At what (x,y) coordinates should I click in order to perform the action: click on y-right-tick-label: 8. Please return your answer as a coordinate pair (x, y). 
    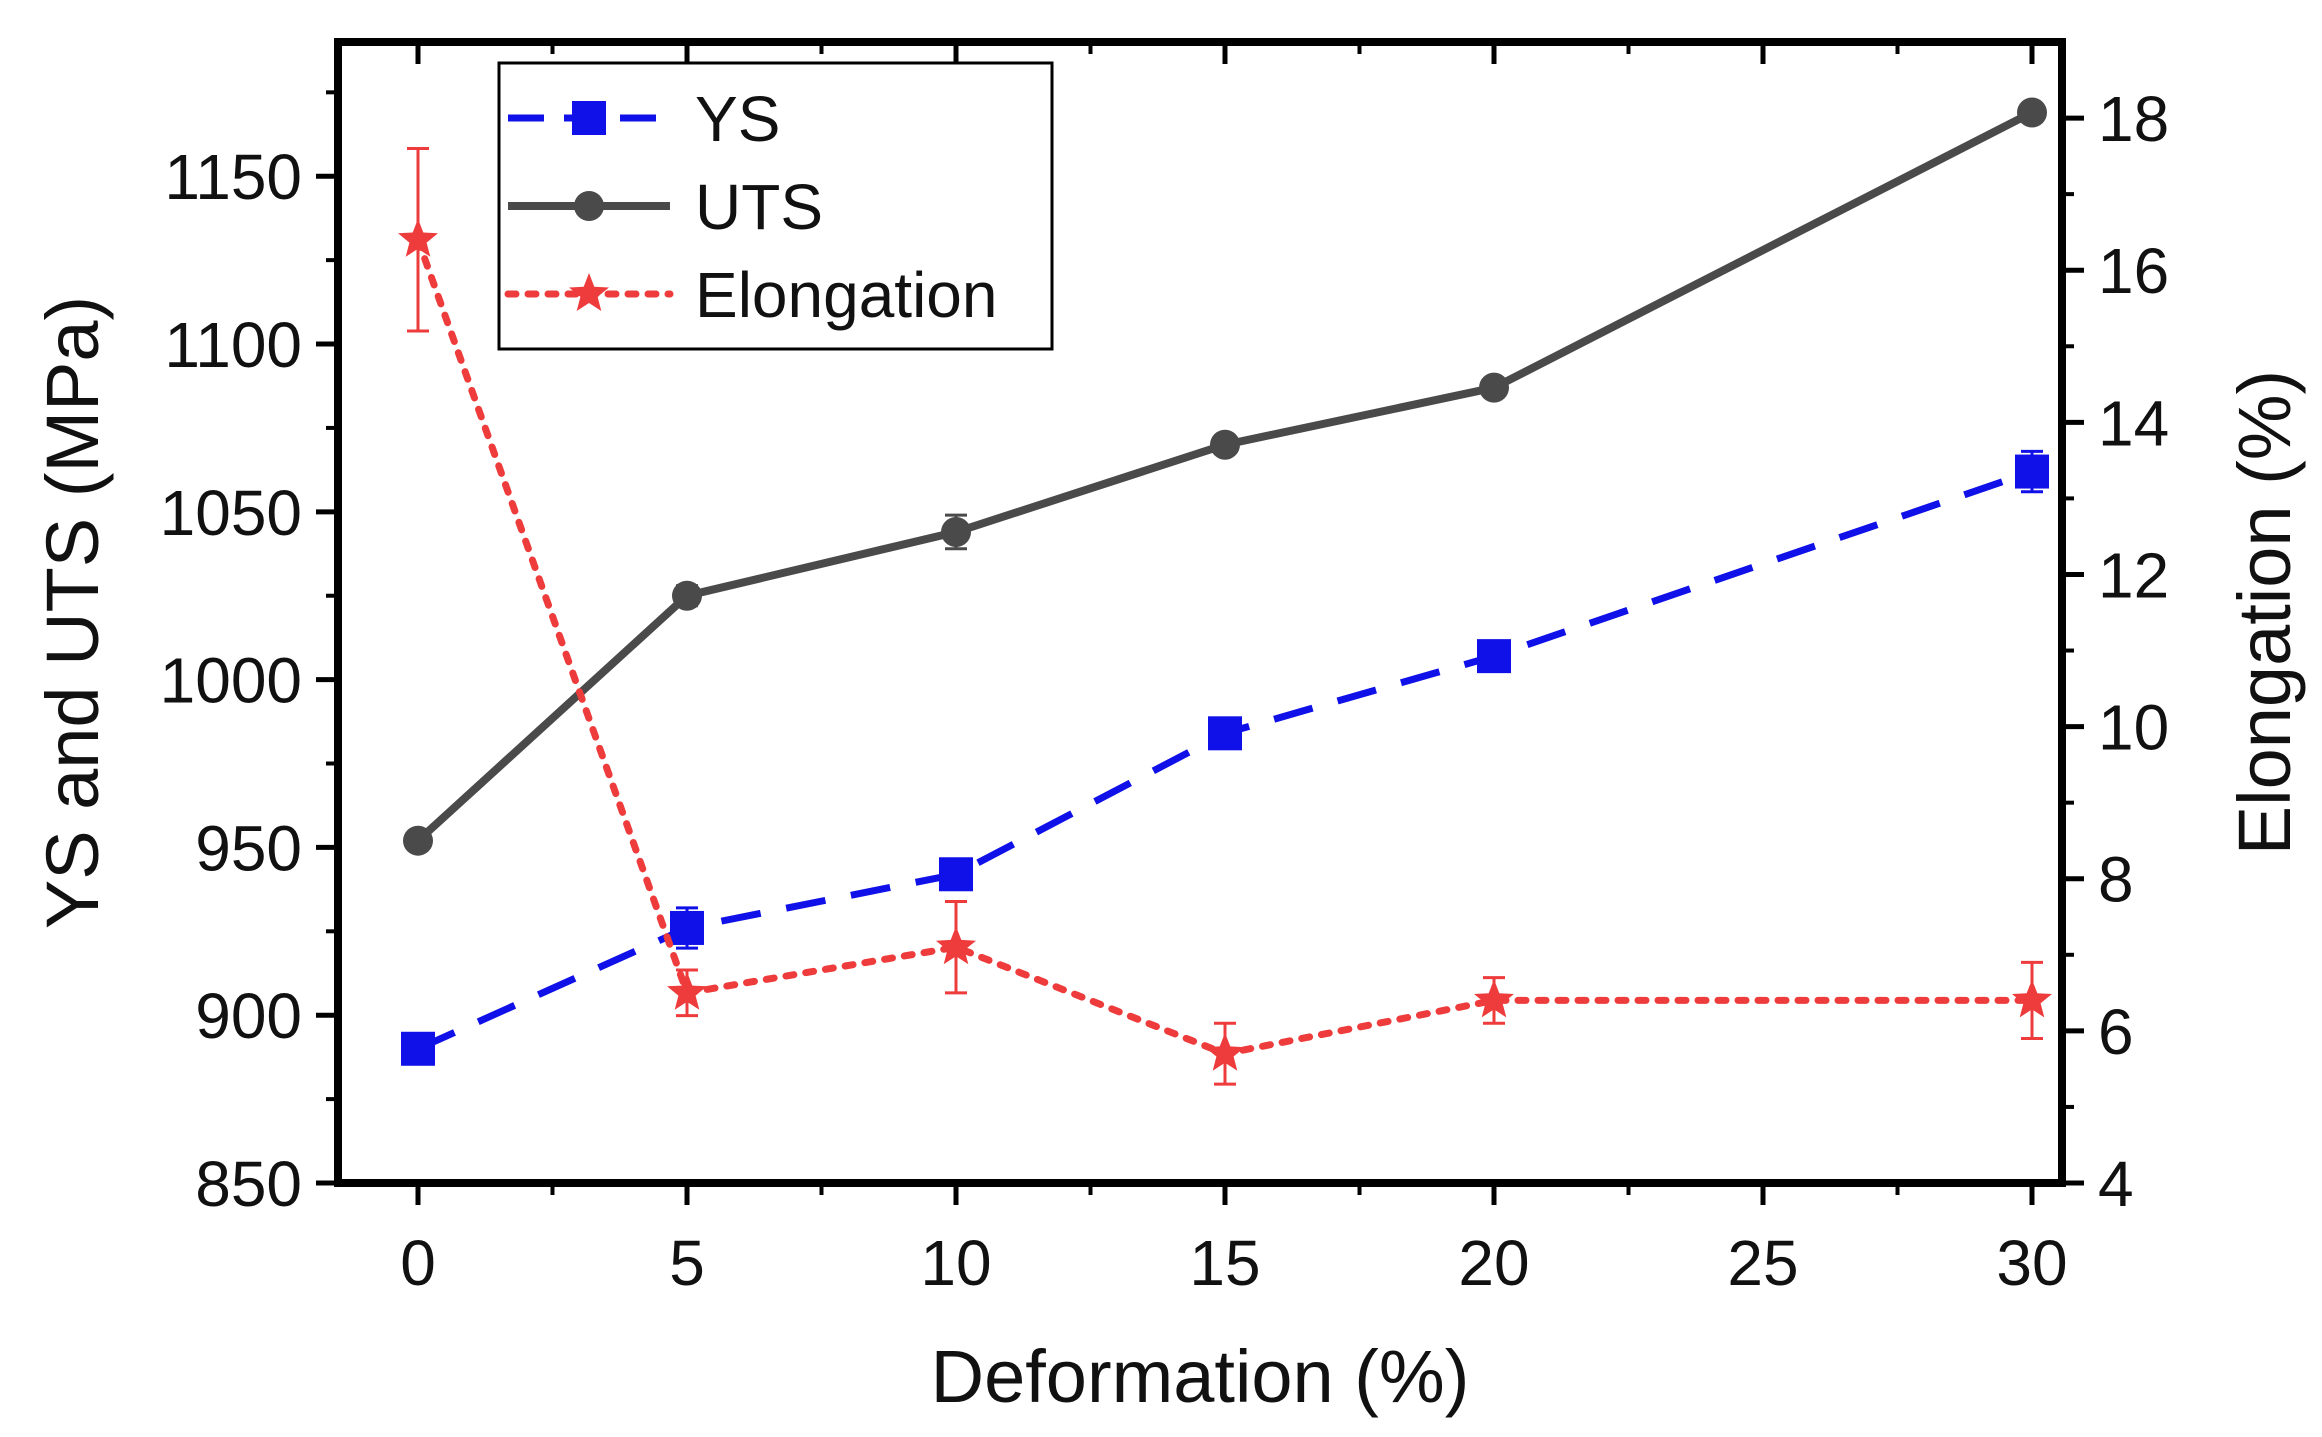
    Looking at the image, I should click on (2116, 880).